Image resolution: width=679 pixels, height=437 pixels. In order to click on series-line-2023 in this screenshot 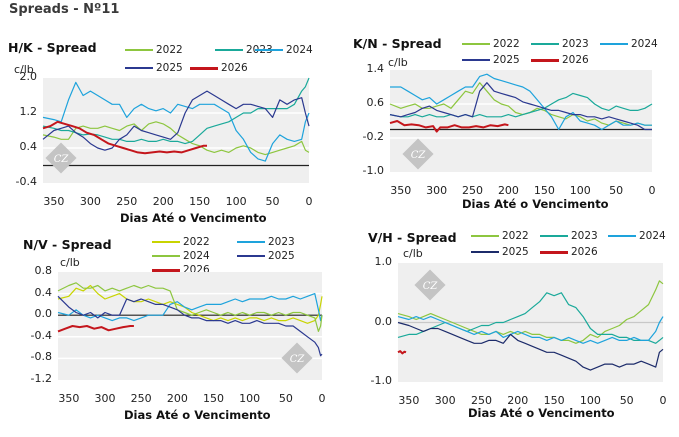, I will do `click(521, 105)`.